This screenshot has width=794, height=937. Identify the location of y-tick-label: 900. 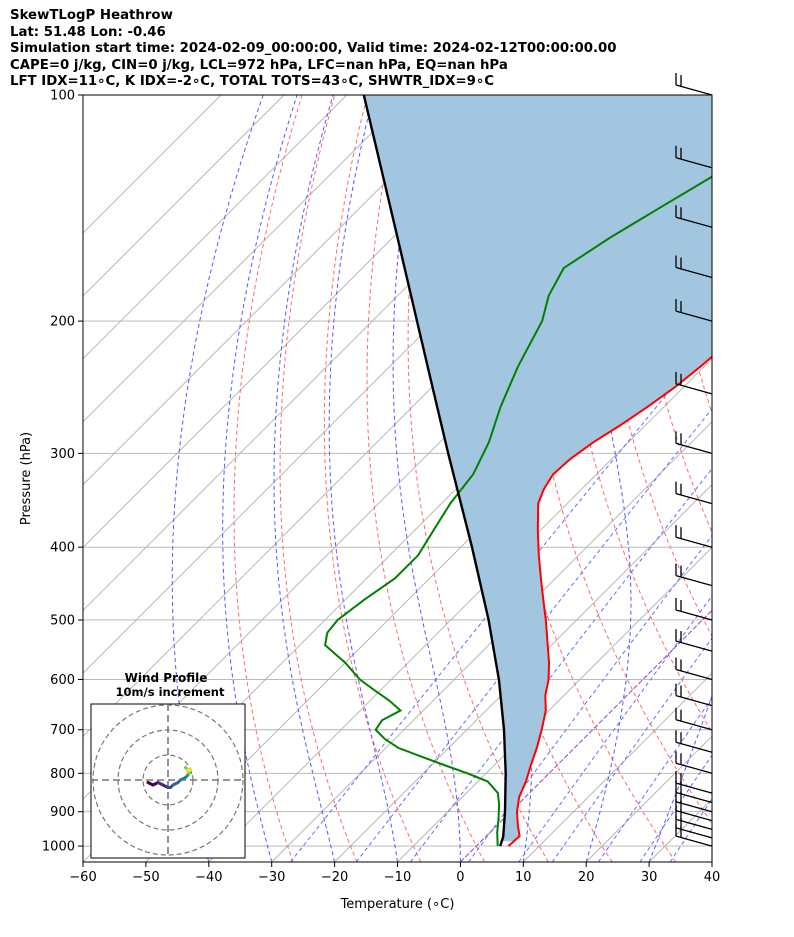
(62, 812).